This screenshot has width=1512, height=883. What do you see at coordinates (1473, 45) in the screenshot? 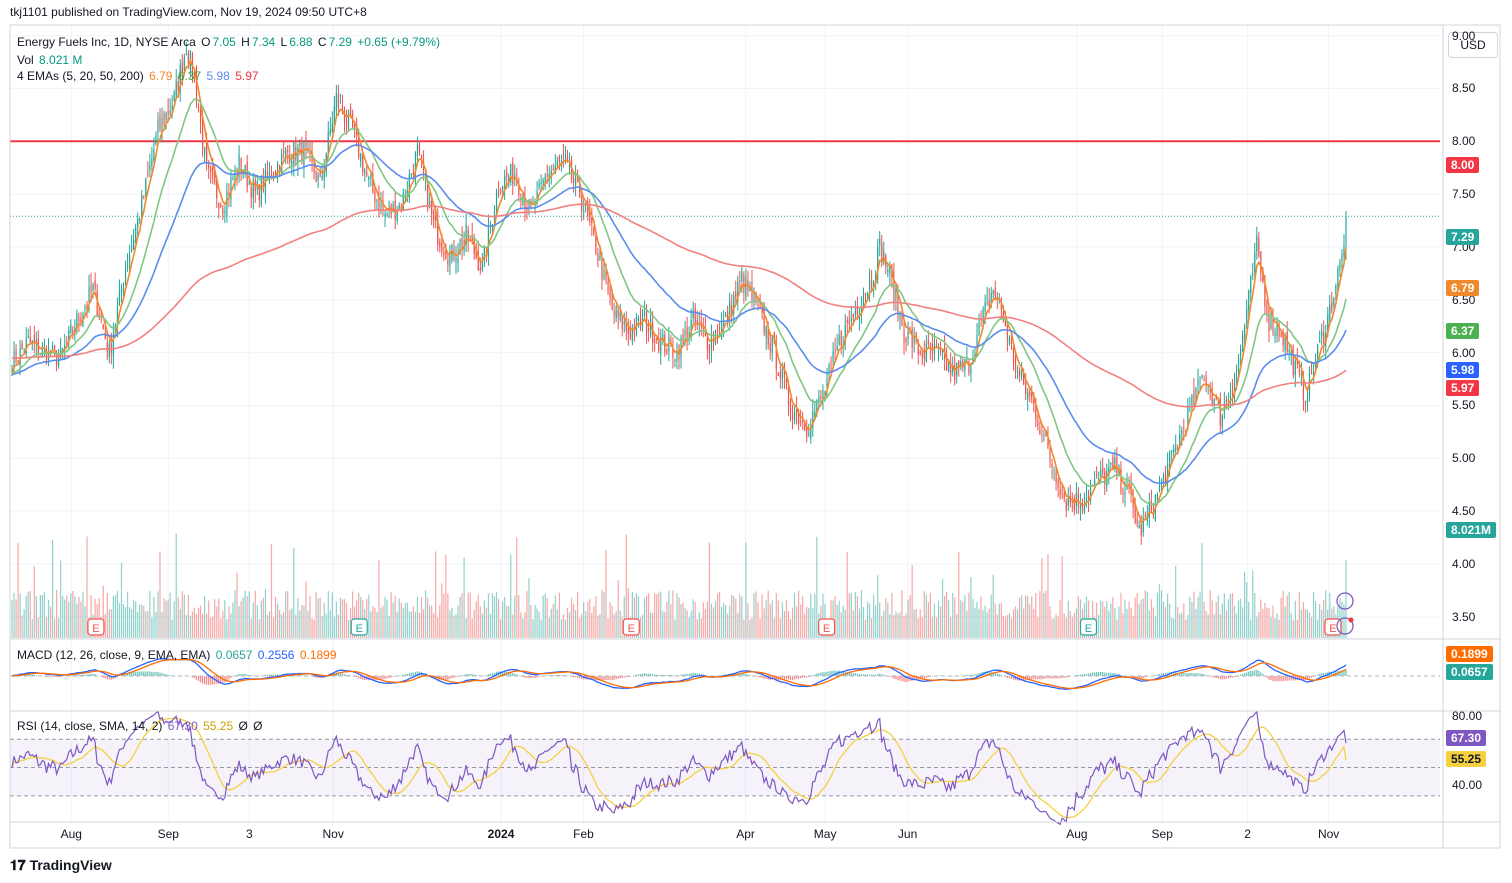
I see `currency-button: USD` at bounding box center [1473, 45].